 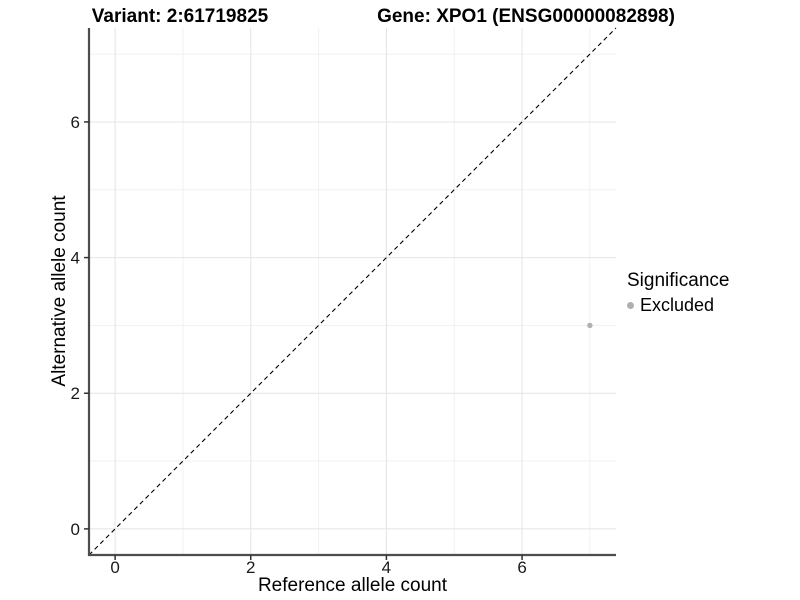 I want to click on legend-item-excluded: Excluded, so click(x=678, y=305).